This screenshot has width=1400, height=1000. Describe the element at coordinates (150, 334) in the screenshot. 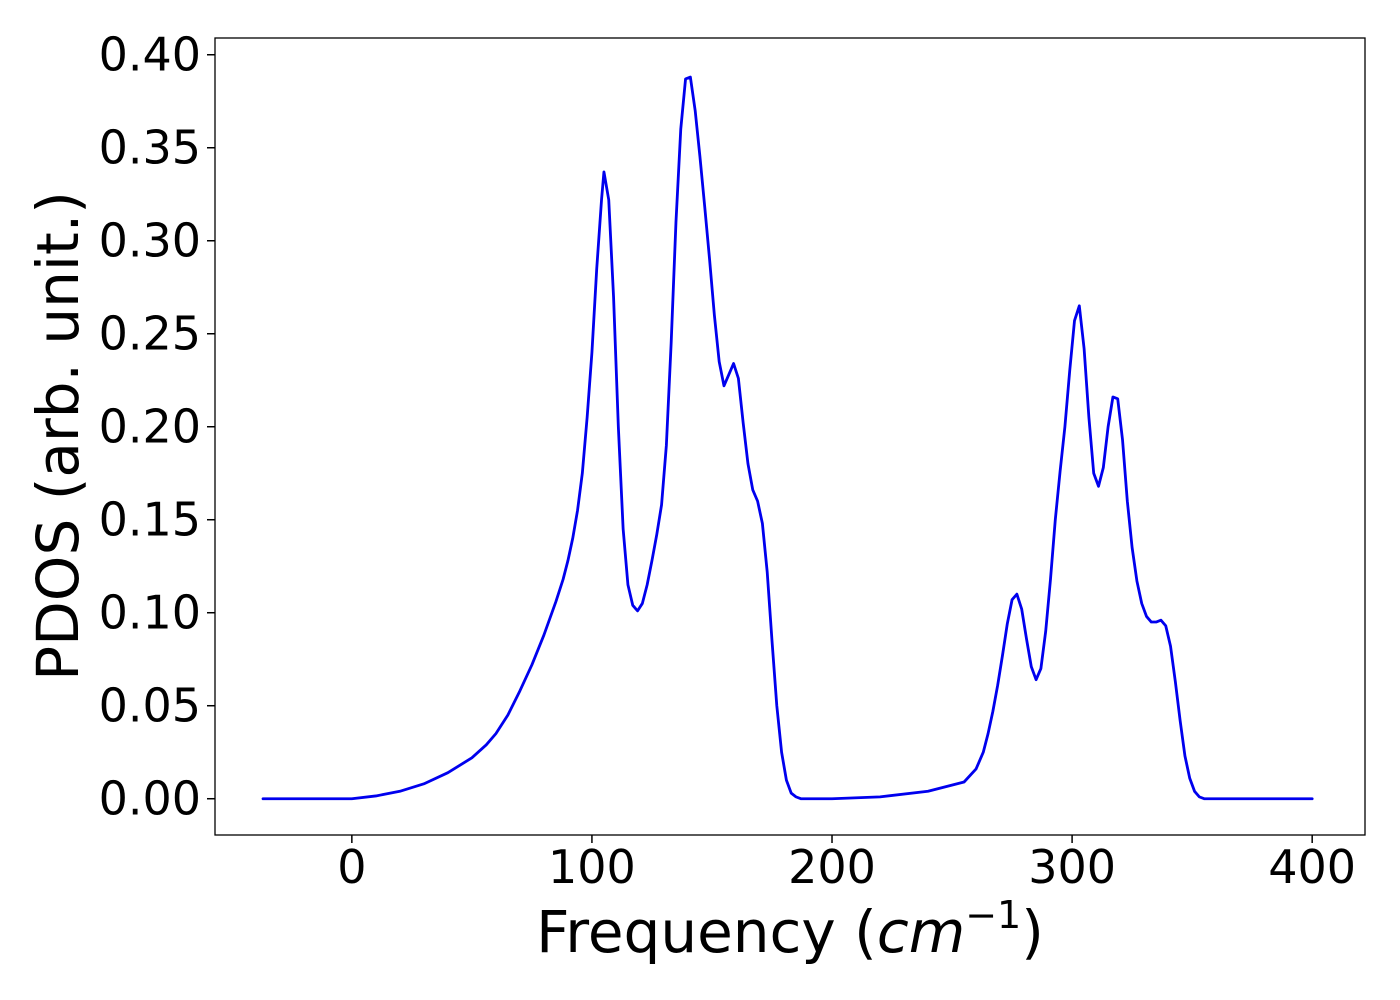

I see `y-tick-label: 0.25` at that location.